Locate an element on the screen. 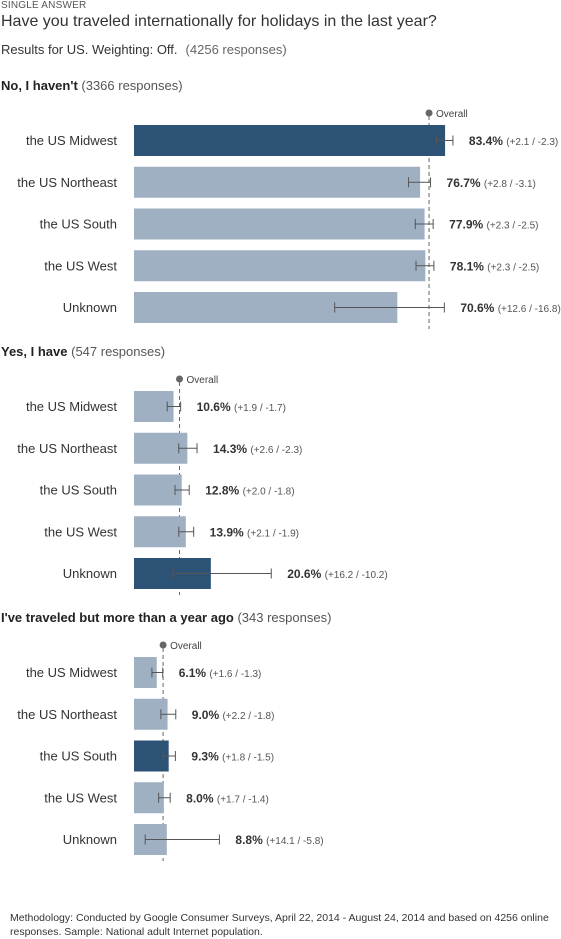  value-percent: 14.3% is located at coordinates (231, 449).